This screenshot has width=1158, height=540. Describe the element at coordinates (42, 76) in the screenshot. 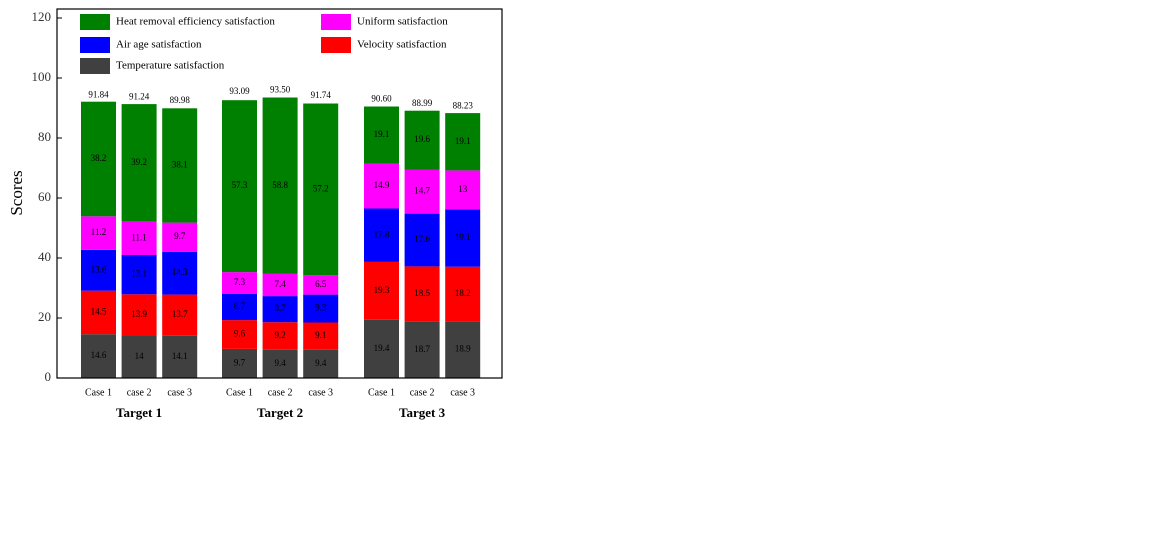

I see `y-tick-label: 100` at that location.